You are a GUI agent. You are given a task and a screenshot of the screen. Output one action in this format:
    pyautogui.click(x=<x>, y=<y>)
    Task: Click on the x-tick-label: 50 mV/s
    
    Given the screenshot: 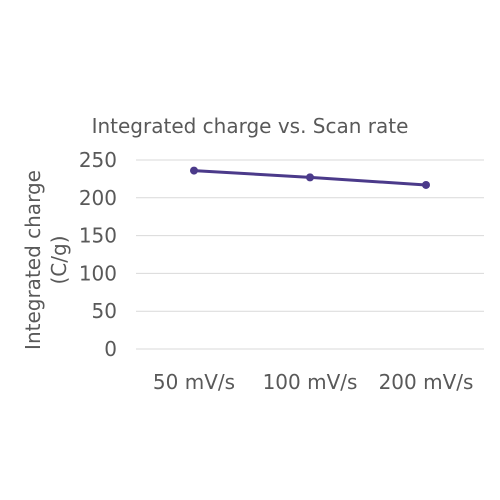 What is the action you would take?
    pyautogui.click(x=194, y=382)
    